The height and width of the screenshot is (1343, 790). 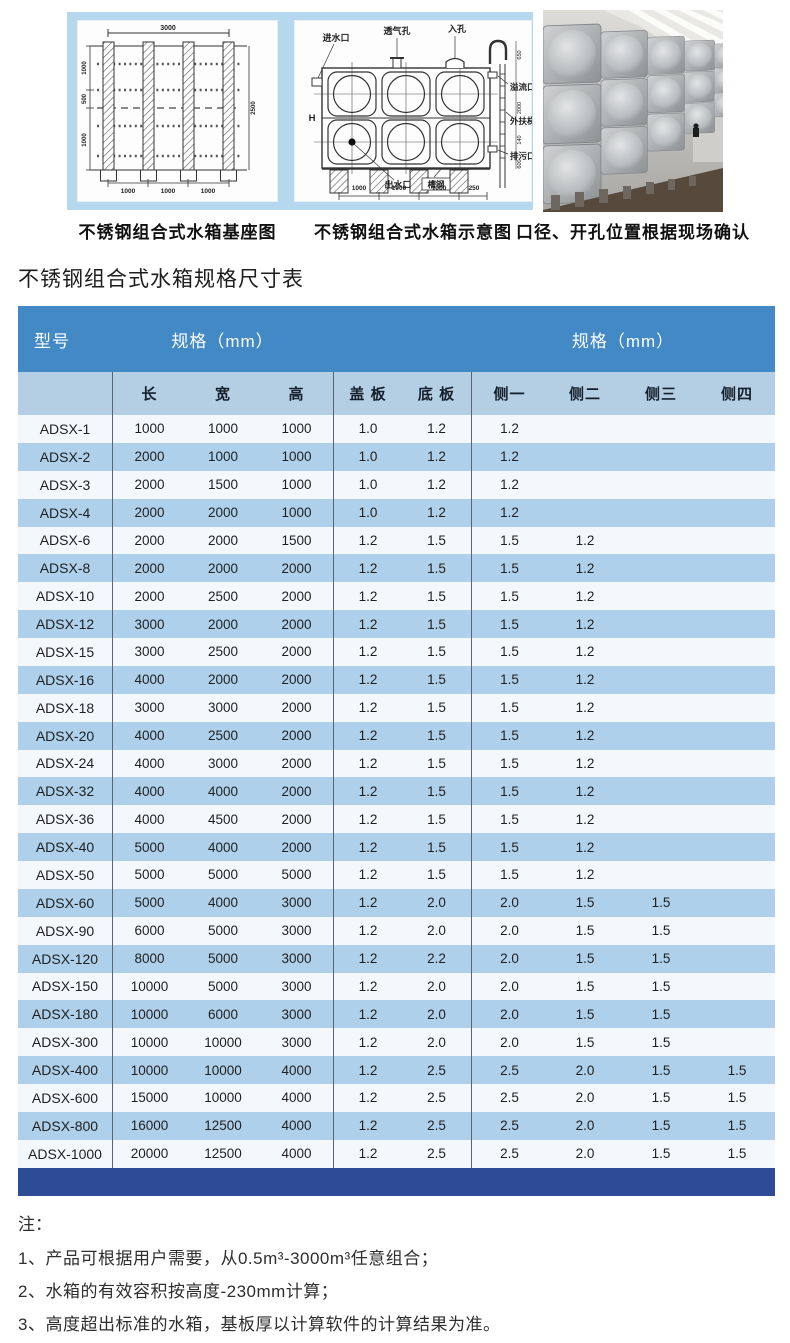 I want to click on value-cell: 2500, so click(x=223, y=596).